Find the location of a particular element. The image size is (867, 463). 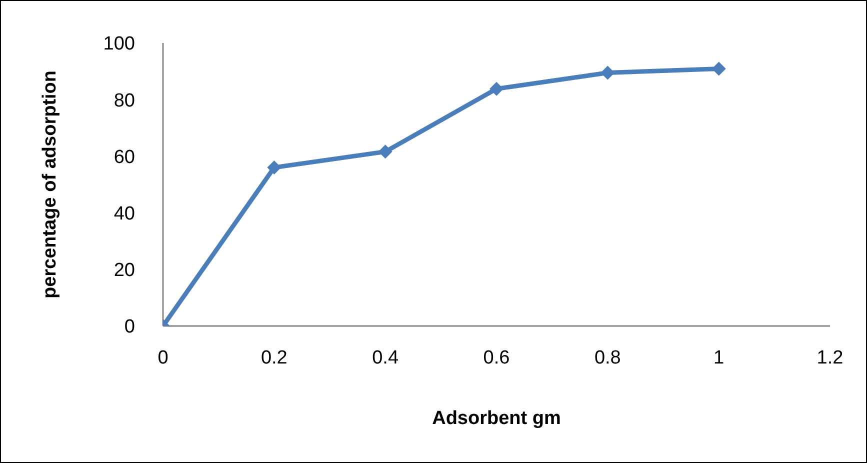

y-tick-label: 20 is located at coordinates (124, 271).